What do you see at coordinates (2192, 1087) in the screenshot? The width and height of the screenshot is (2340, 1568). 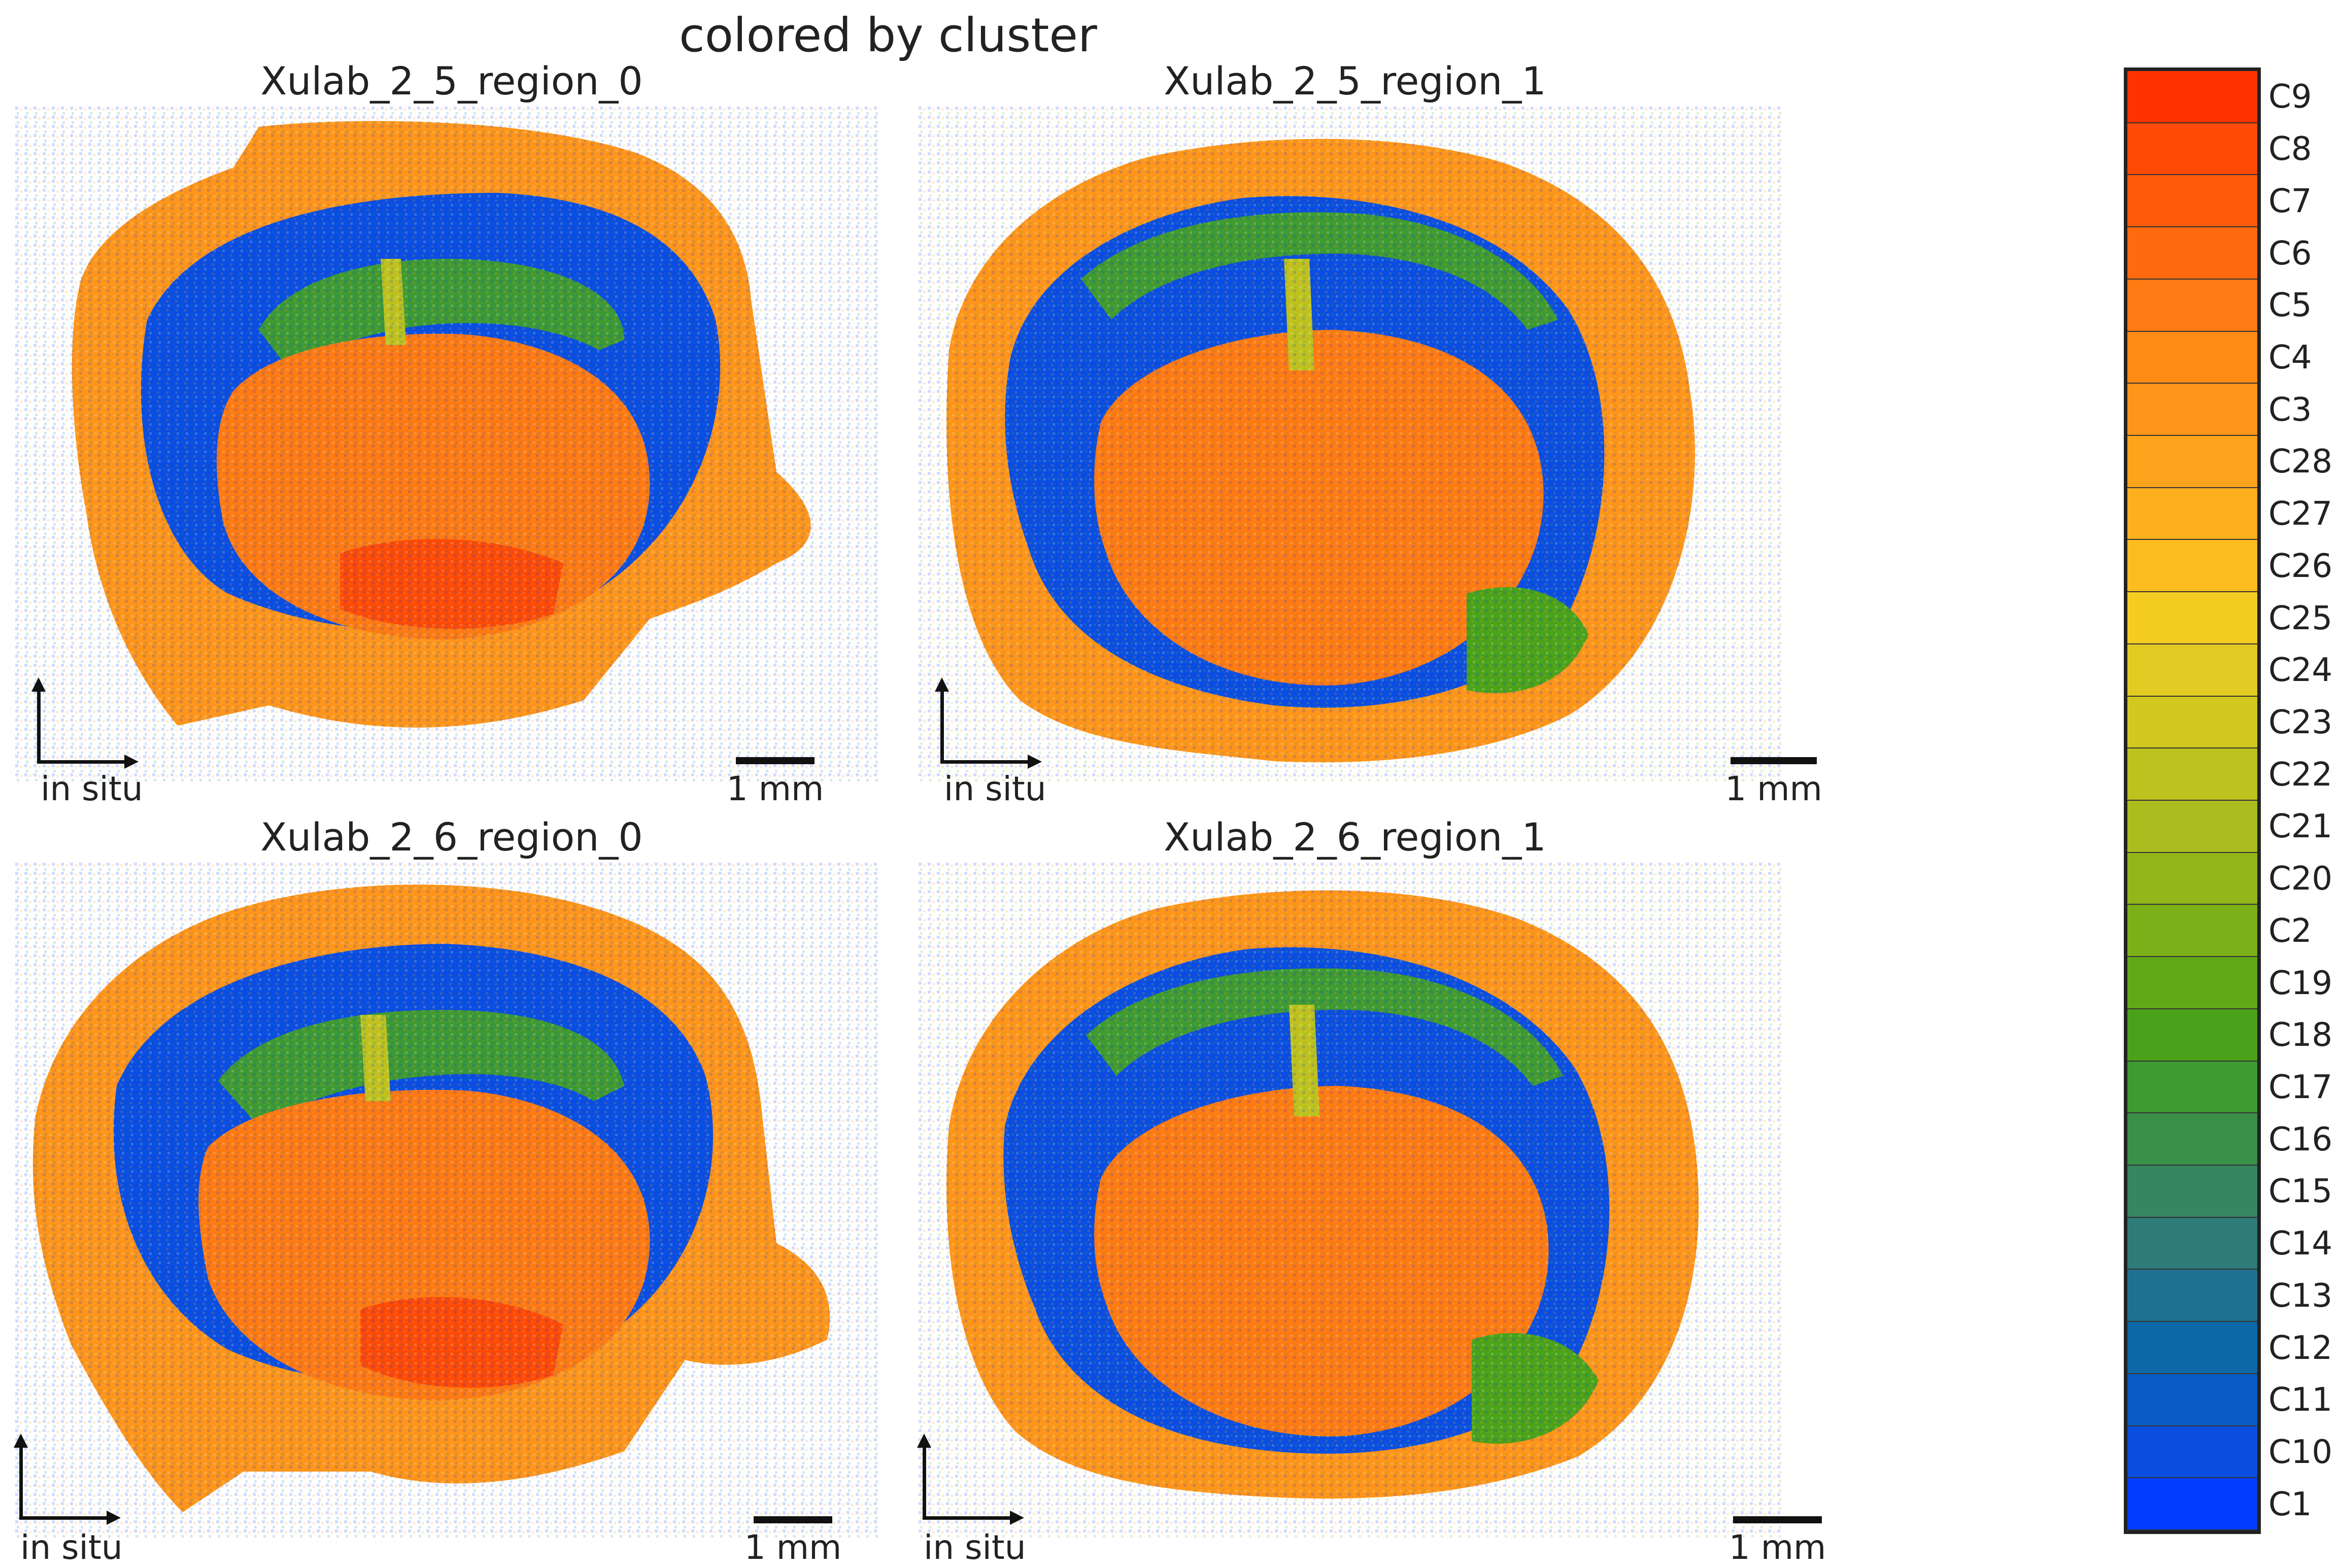 I see `legend-swatch-c17` at bounding box center [2192, 1087].